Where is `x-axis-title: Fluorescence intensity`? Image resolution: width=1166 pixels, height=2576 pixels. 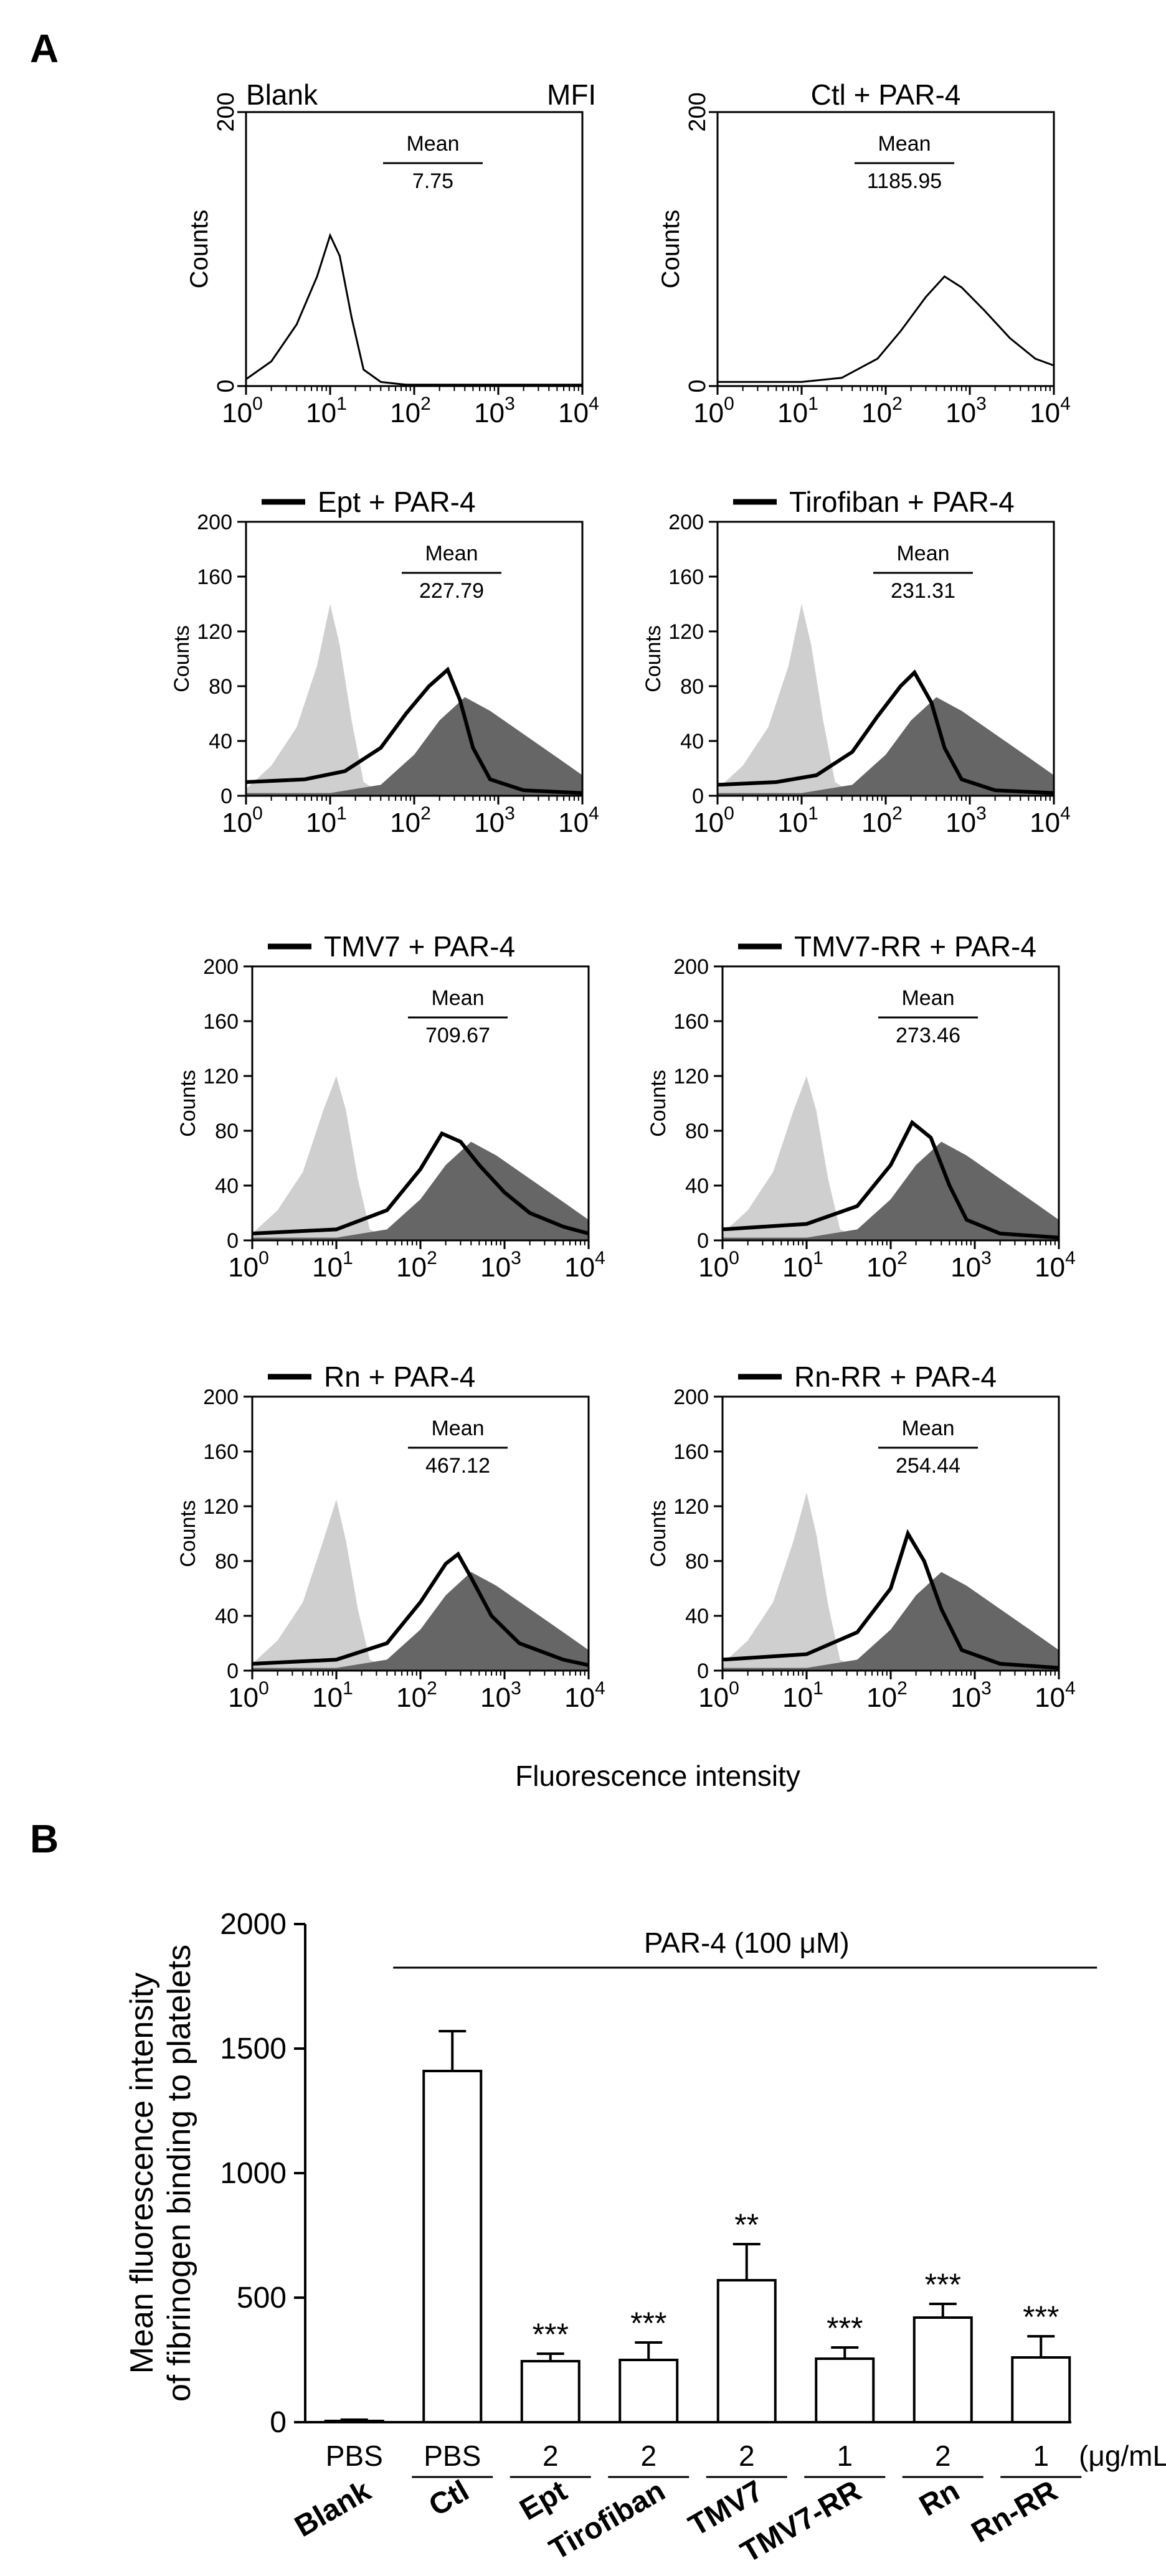
x-axis-title: Fluorescence intensity is located at coordinates (658, 1776).